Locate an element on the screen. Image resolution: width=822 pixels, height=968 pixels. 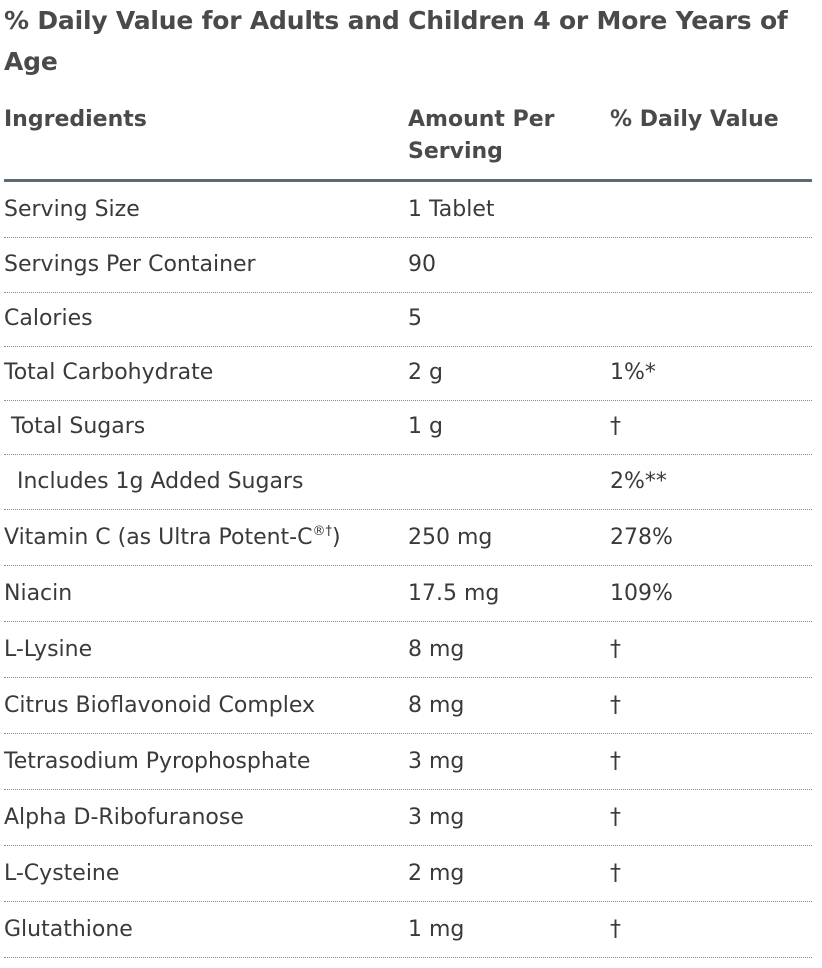
ingredient-amount: 1 Tablet is located at coordinates (451, 209).